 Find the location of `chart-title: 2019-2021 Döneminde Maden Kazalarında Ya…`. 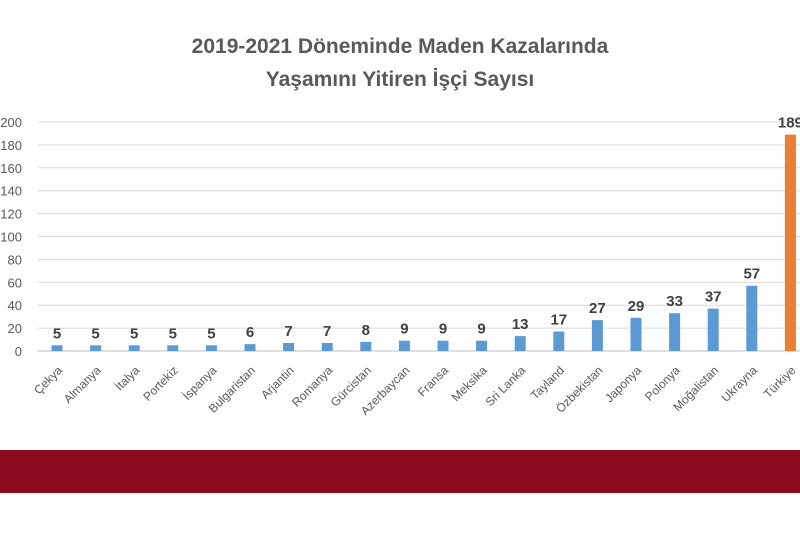

chart-title: 2019-2021 Döneminde Maden Kazalarında Ya… is located at coordinates (400, 63).